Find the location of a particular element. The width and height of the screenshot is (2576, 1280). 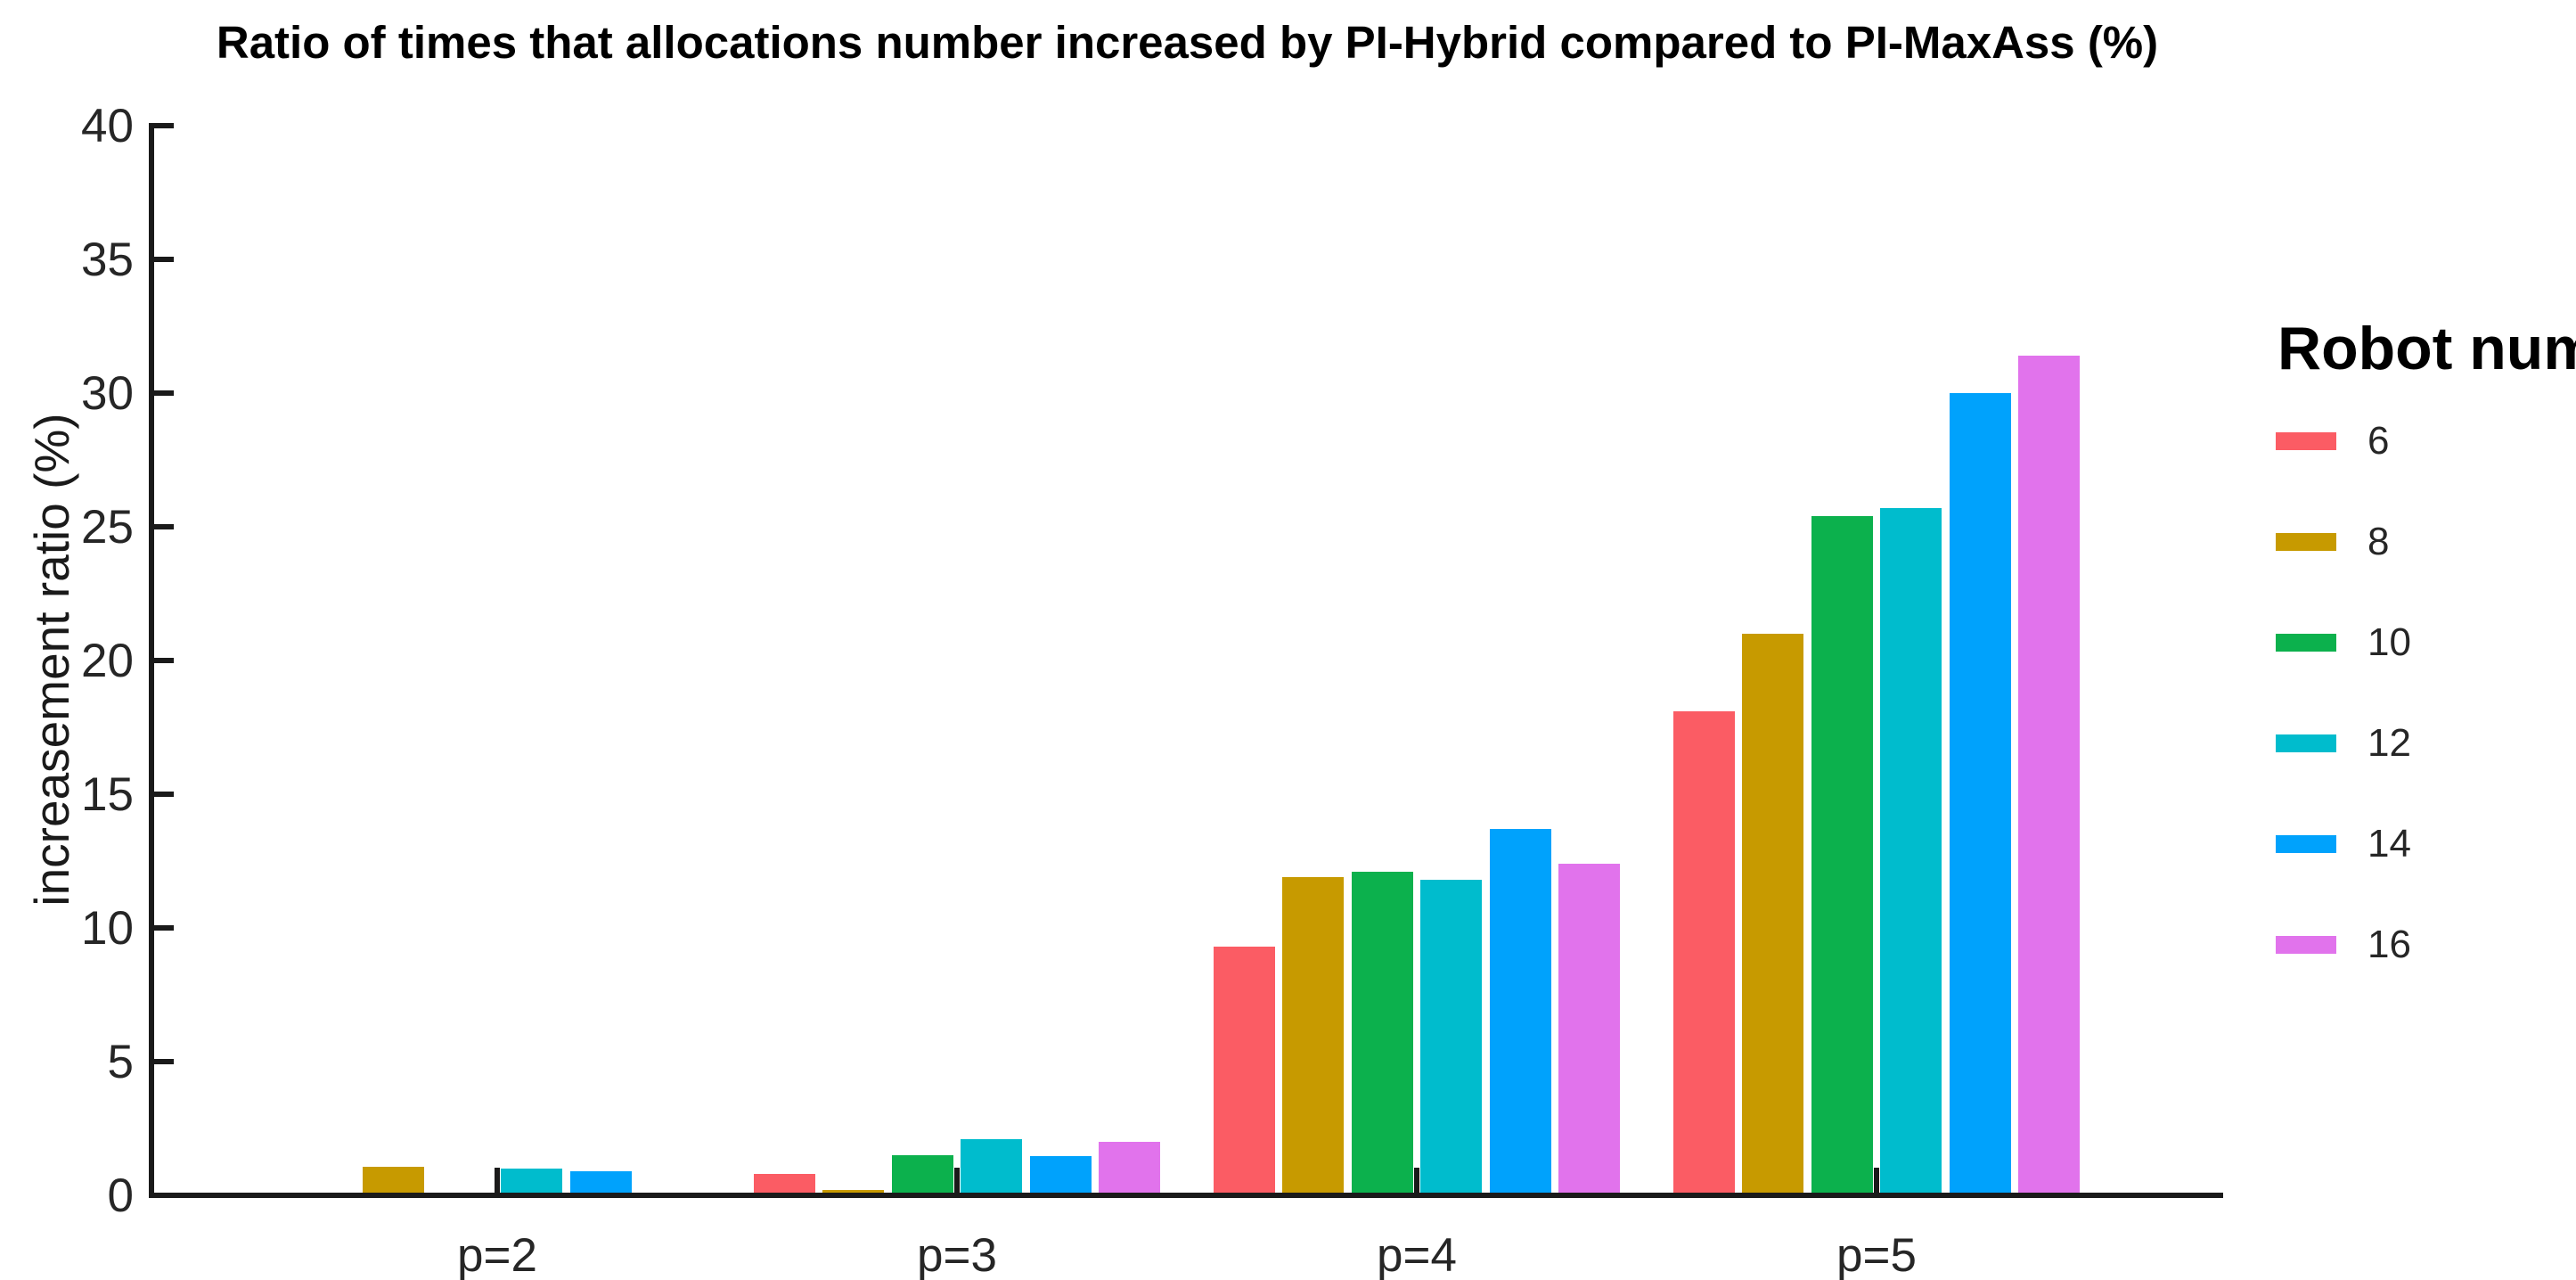

bar-p=3-robots-6 is located at coordinates (784, 1184).